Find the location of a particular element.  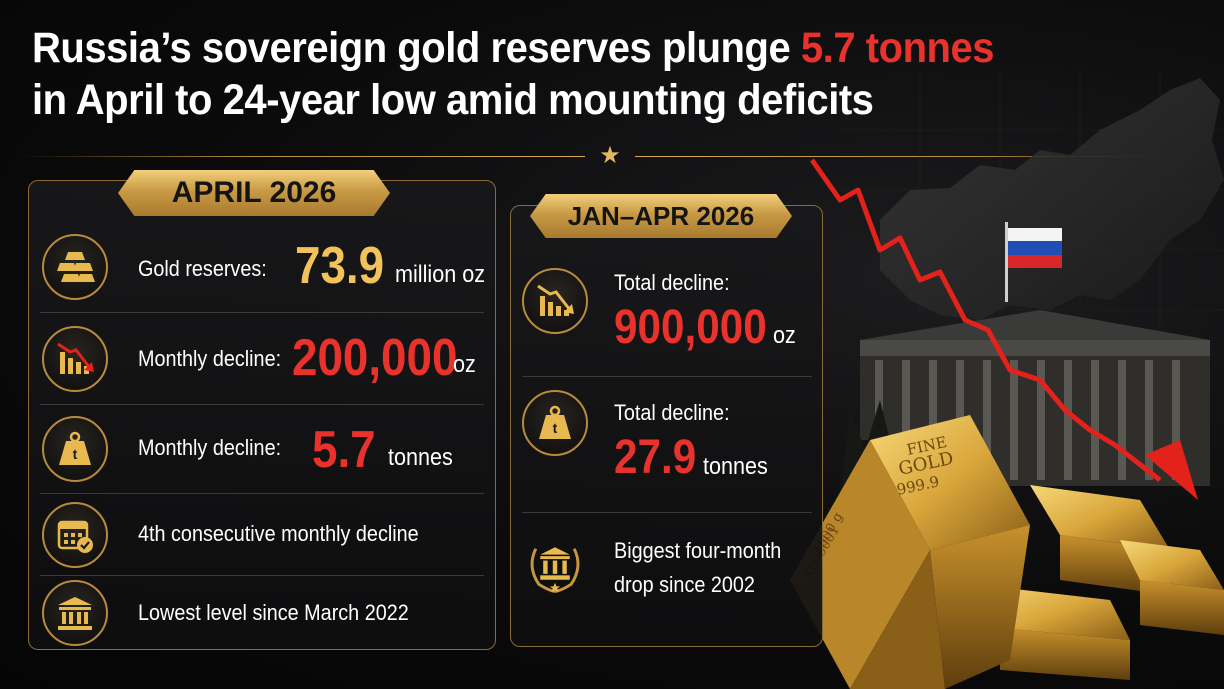

gold-reserves-label: Gold reserves: is located at coordinates (202, 268).